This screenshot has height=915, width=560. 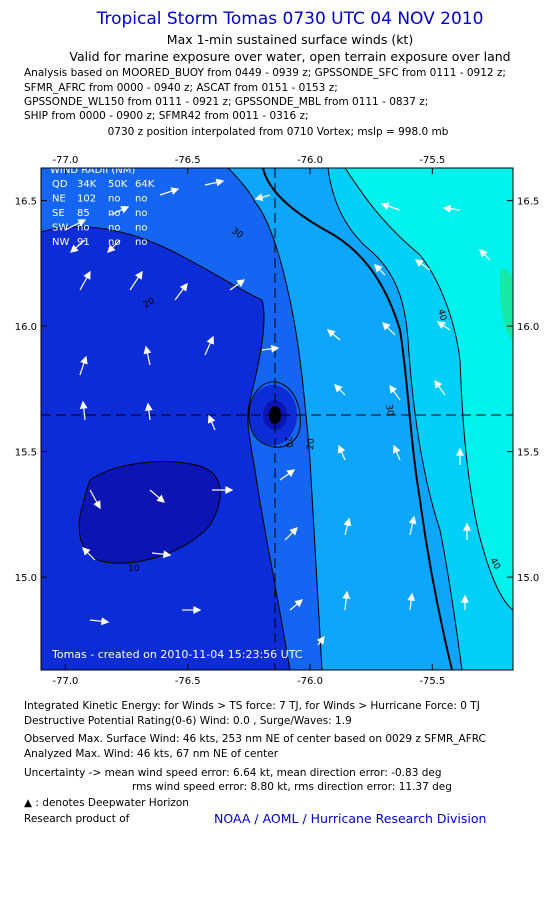 What do you see at coordinates (60, 184) in the screenshot?
I see `wind-radii-cell: QD` at bounding box center [60, 184].